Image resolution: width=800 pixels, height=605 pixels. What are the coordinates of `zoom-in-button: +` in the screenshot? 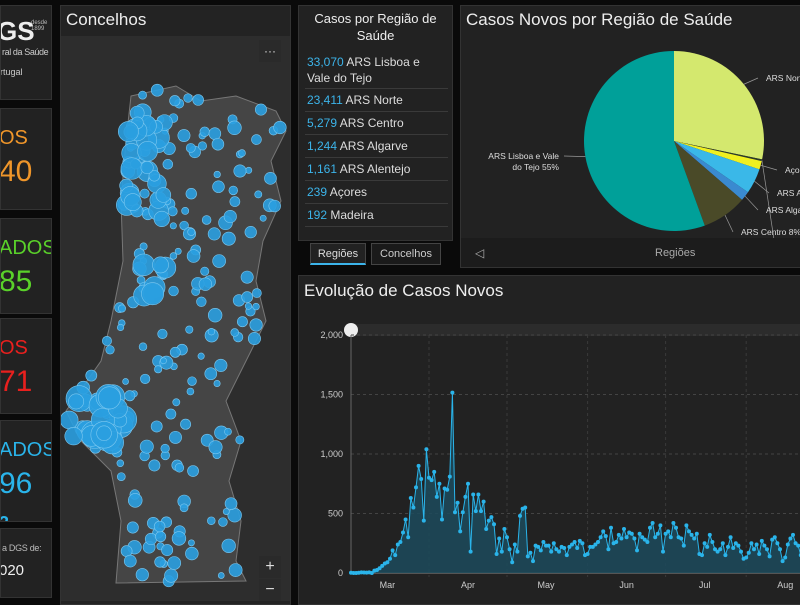 It's located at (270, 567).